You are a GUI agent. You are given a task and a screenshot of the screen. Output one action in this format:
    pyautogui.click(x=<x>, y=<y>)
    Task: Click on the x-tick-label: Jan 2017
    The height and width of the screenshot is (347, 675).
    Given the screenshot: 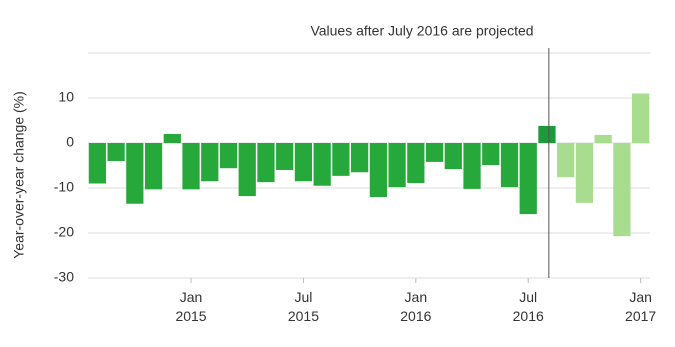 What is the action you would take?
    pyautogui.click(x=640, y=306)
    